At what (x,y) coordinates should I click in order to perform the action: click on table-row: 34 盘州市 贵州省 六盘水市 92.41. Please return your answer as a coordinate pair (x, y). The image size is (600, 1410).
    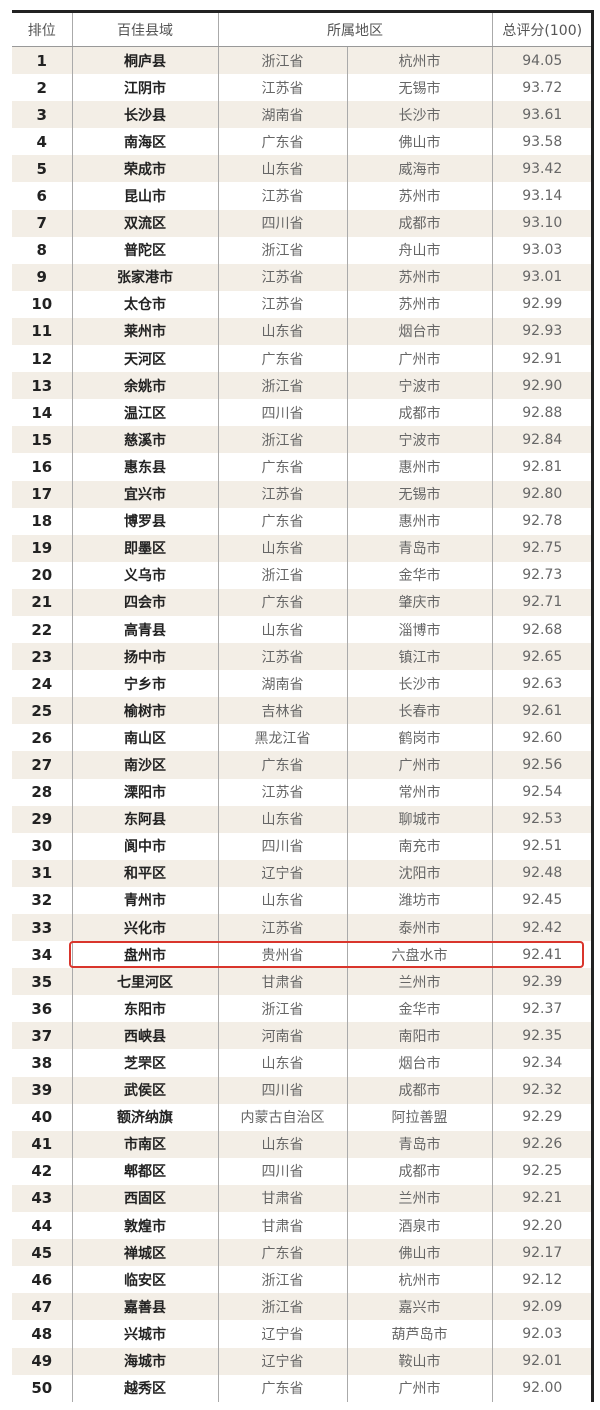
    Looking at the image, I should click on (302, 955).